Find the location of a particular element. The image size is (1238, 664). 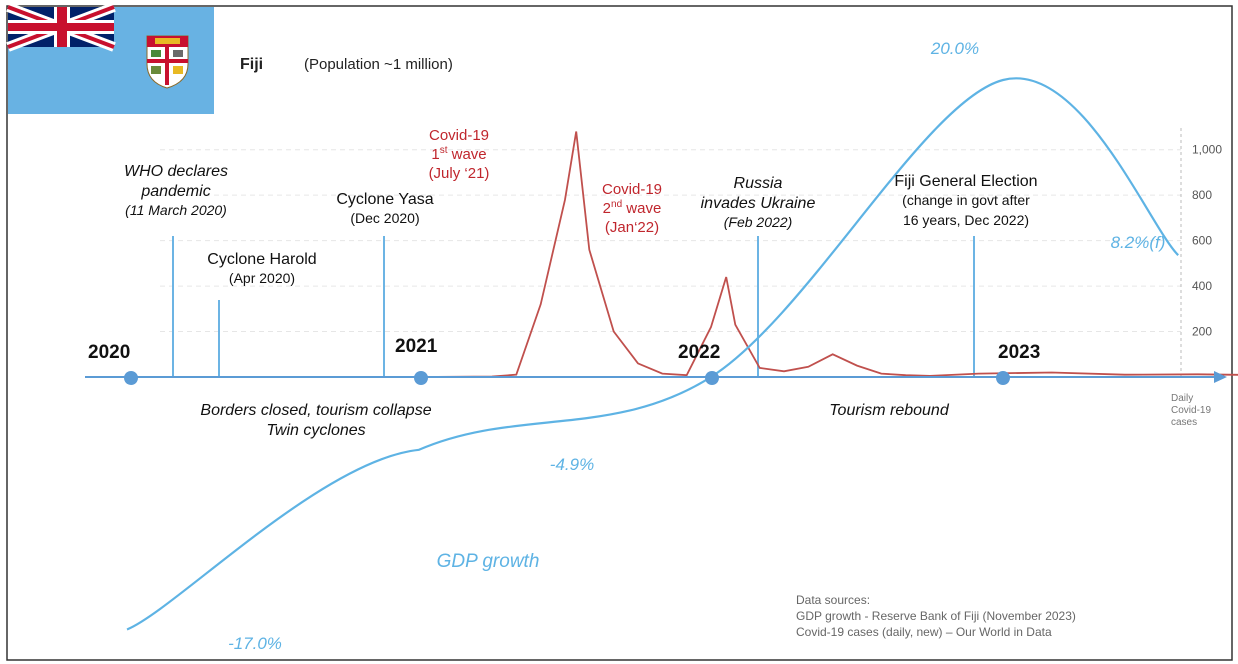

event-label-yasa: Cyclone Yasa (Dec 2020) is located at coordinates (384, 208).